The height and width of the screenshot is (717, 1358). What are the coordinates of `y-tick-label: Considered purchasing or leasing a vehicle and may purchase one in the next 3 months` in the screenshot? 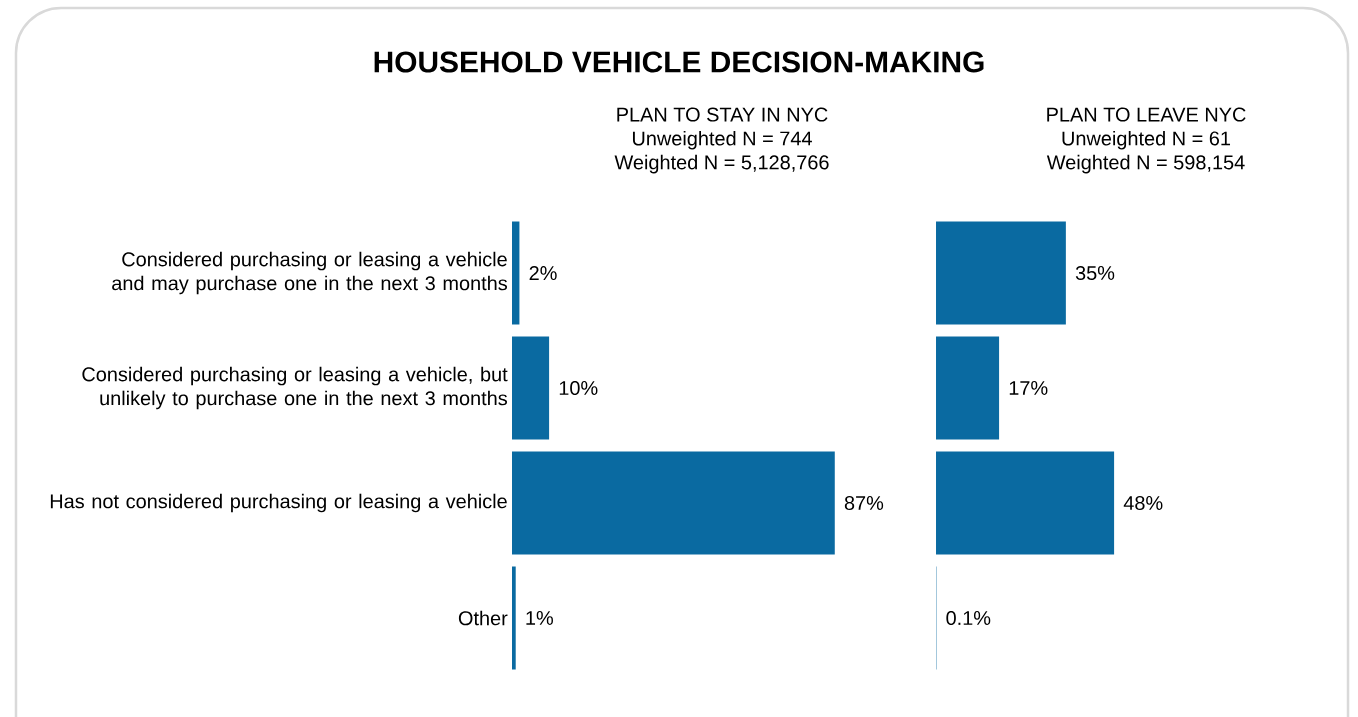 It's located at (309, 273).